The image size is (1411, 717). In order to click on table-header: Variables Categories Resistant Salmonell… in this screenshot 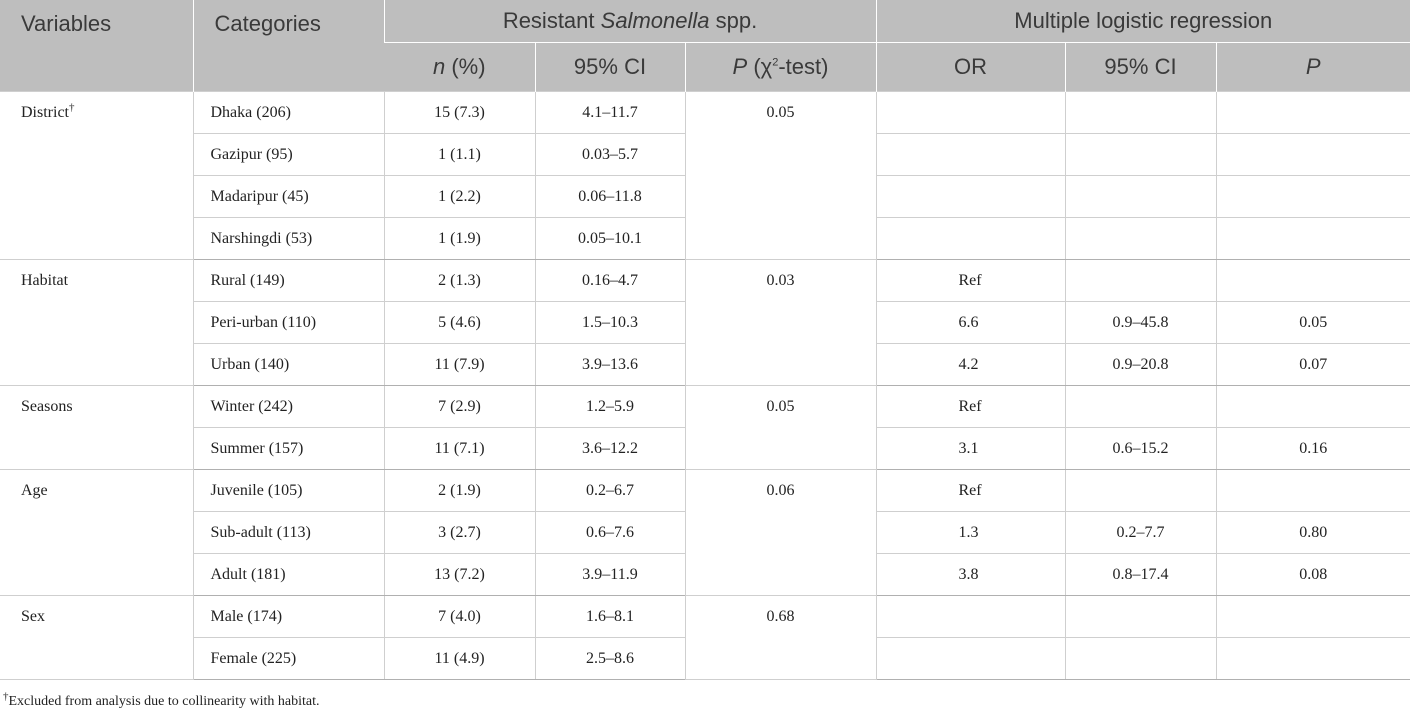, I will do `click(705, 46)`.